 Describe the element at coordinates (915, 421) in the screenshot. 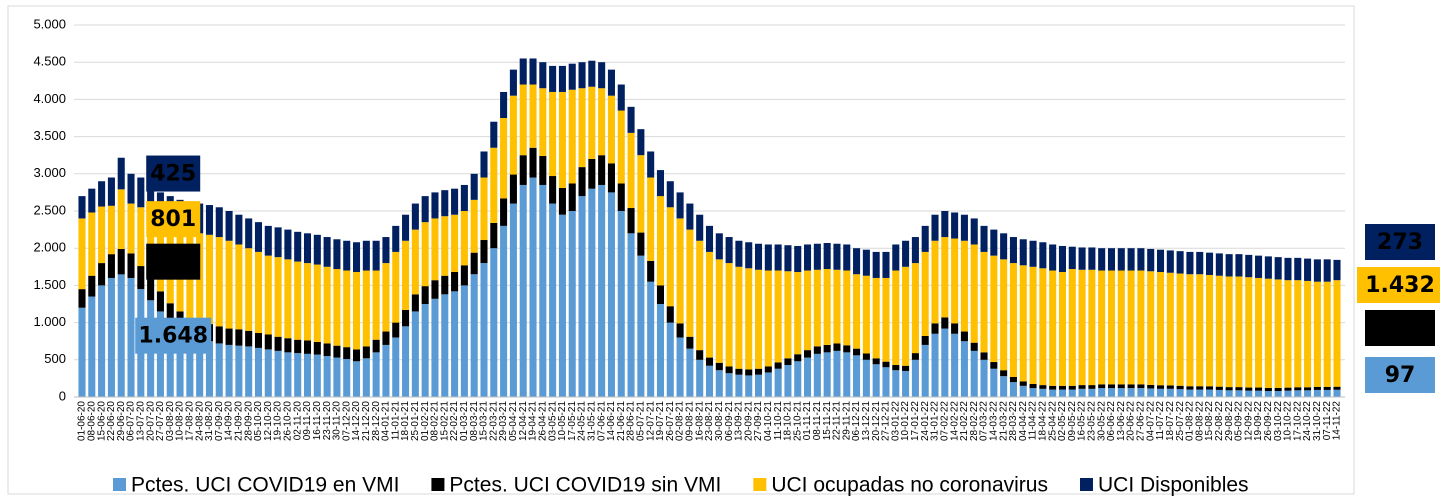

I see `x-tick-label: 17-01-22` at that location.